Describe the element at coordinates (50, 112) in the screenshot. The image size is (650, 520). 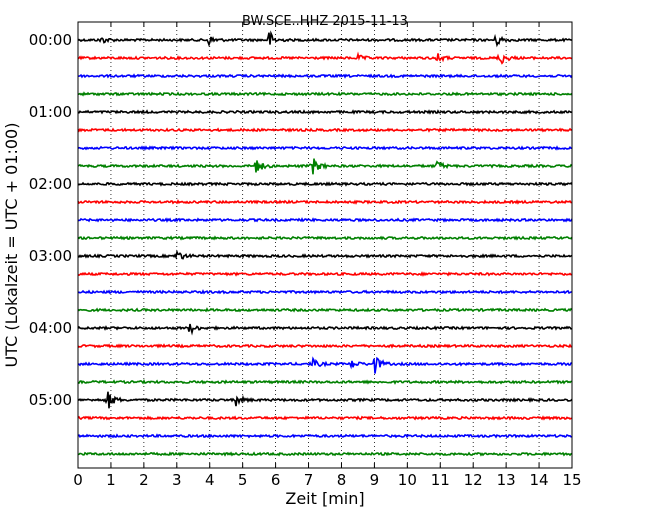
I see `y-tick-label: 01:00` at that location.